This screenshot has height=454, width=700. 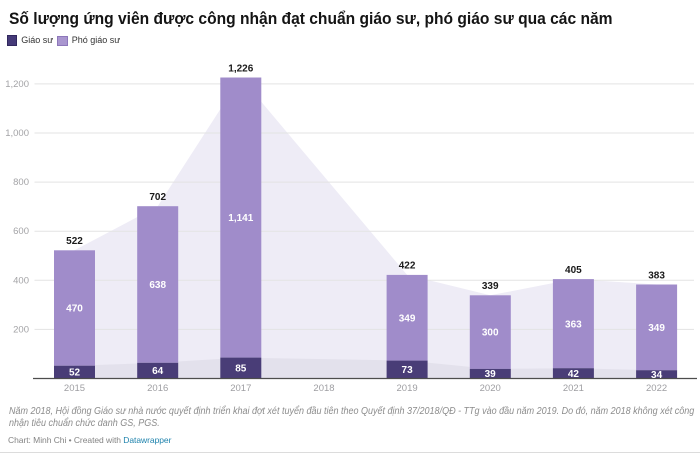 I want to click on svg-text: 2022, so click(x=656, y=388).